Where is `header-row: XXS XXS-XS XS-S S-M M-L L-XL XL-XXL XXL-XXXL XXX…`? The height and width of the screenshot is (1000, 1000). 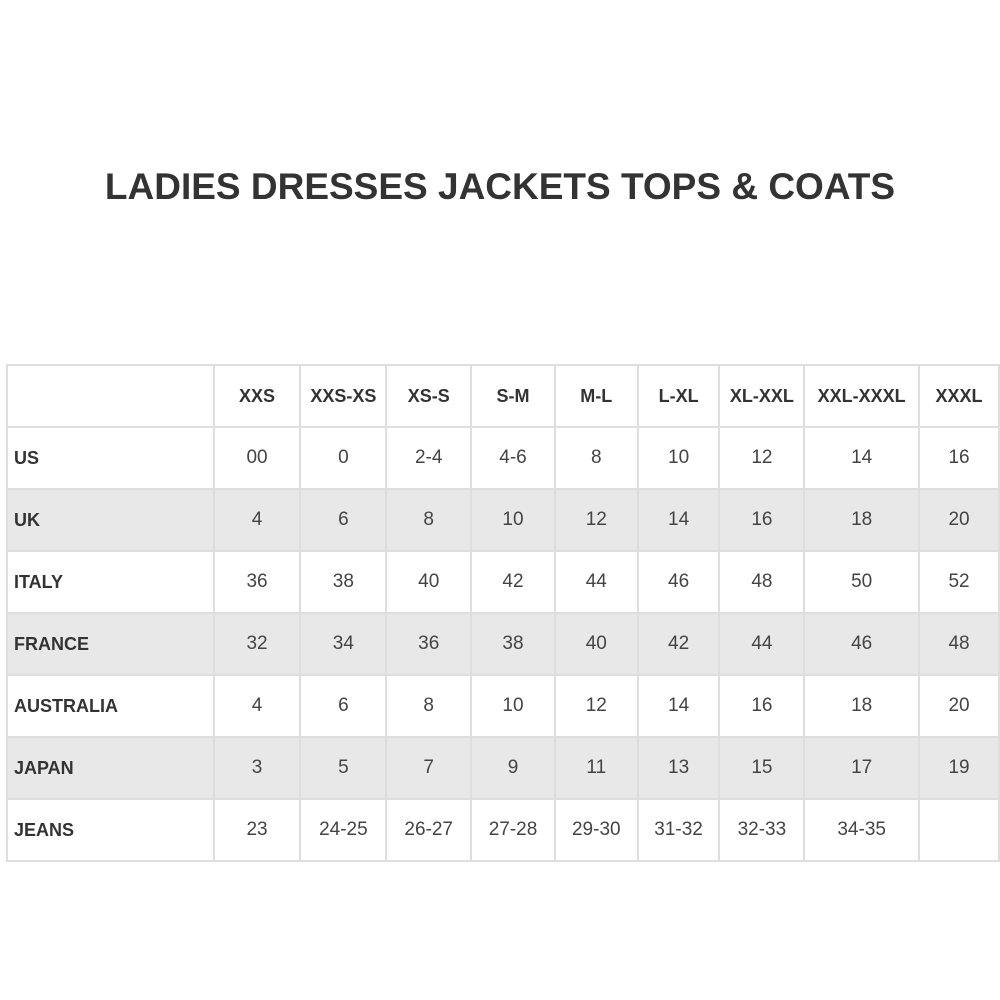
header-row: XXS XXS-XS XS-S S-M M-L L-XL XL-XXL XXL-XXXL XXX… is located at coordinates (503, 396).